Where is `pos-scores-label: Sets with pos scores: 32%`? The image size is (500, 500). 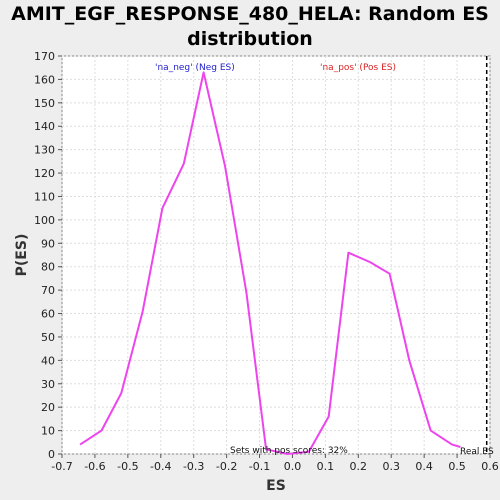
pos-scores-label: Sets with pos scores: 32% is located at coordinates (289, 451).